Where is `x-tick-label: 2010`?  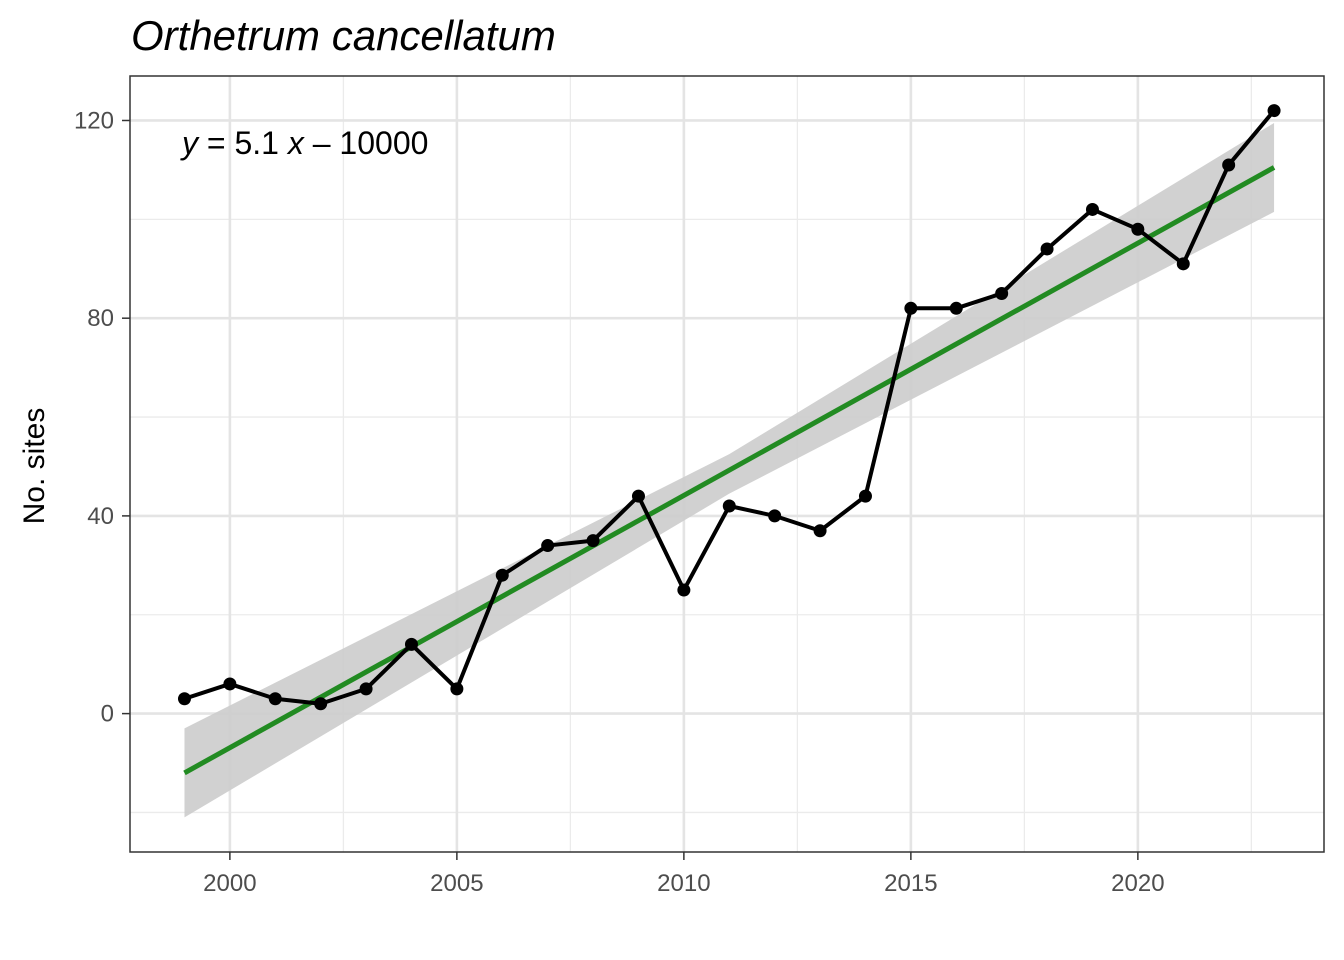 x-tick-label: 2010 is located at coordinates (683, 883).